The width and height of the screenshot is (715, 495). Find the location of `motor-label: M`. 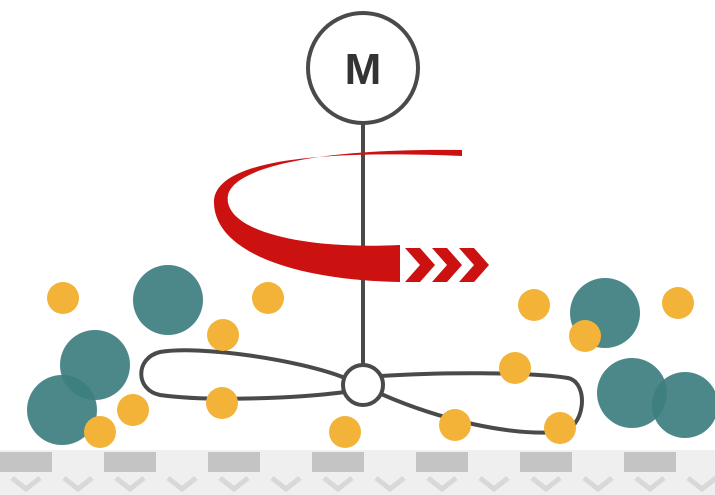

motor-label: M is located at coordinates (363, 69).